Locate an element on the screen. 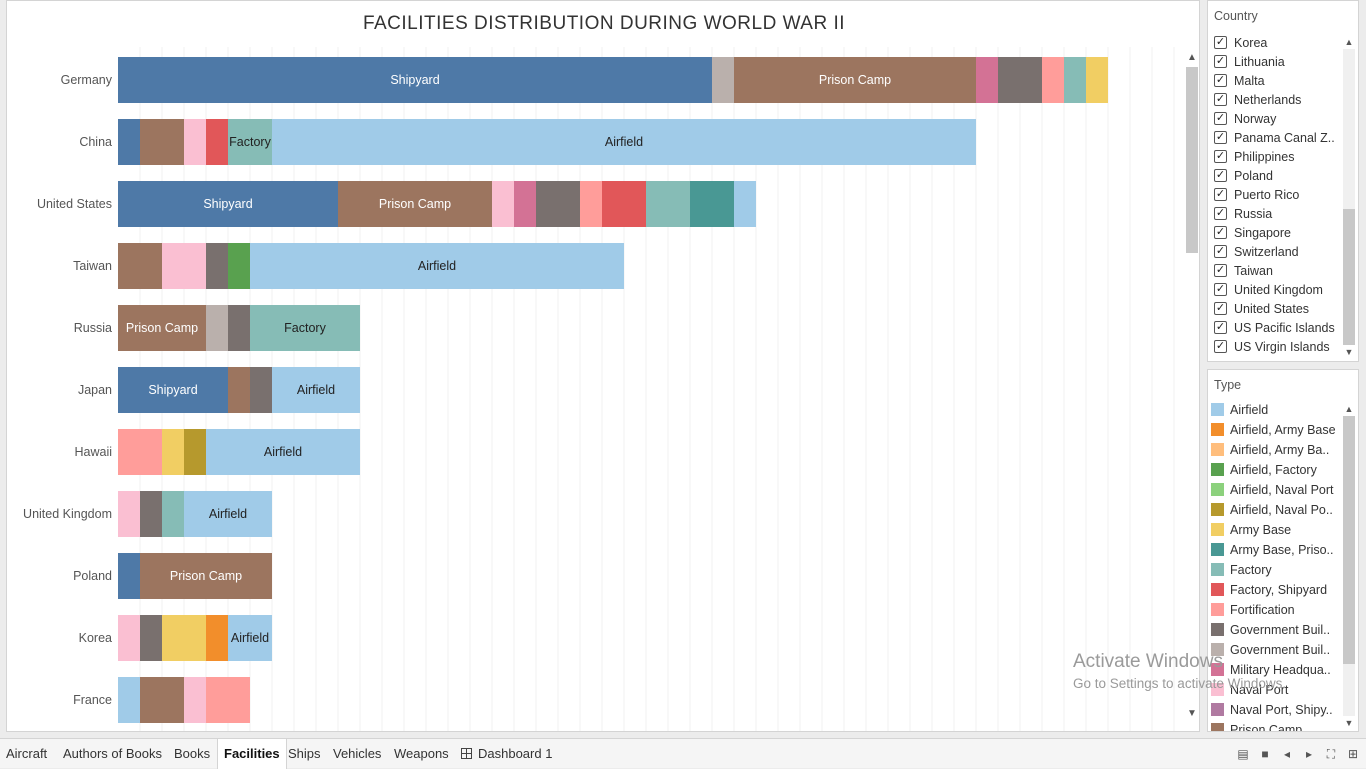  tab-aircraft: Aircraft is located at coordinates (27, 753).